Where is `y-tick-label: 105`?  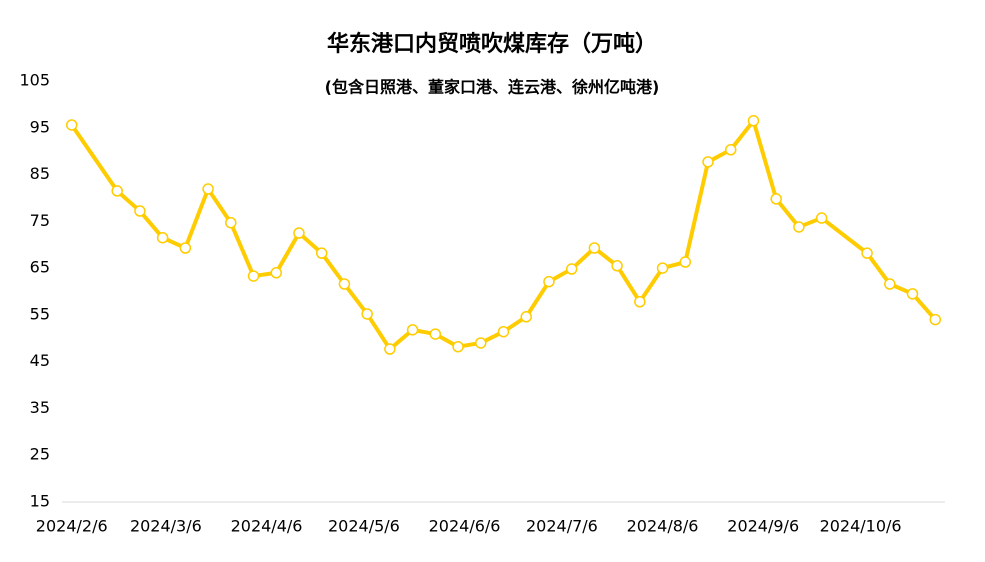
y-tick-label: 105 is located at coordinates (34, 80).